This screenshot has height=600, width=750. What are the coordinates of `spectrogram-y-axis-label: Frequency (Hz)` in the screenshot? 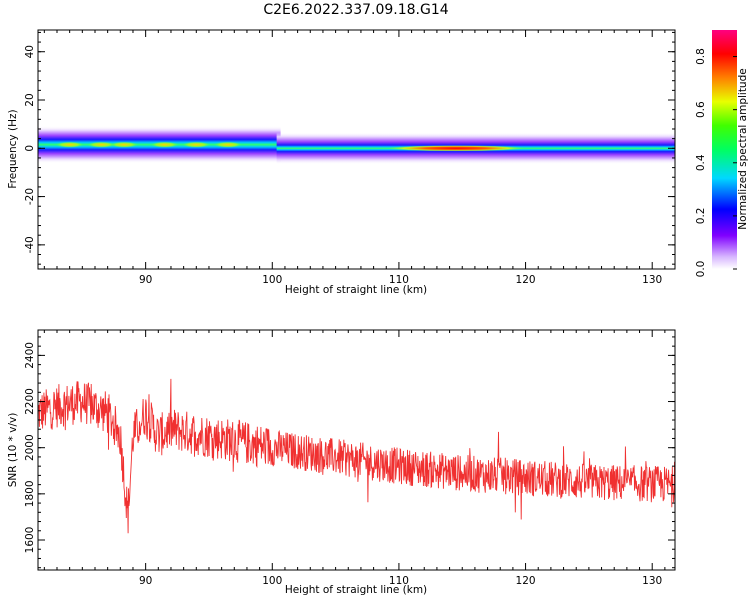 It's located at (13, 148).